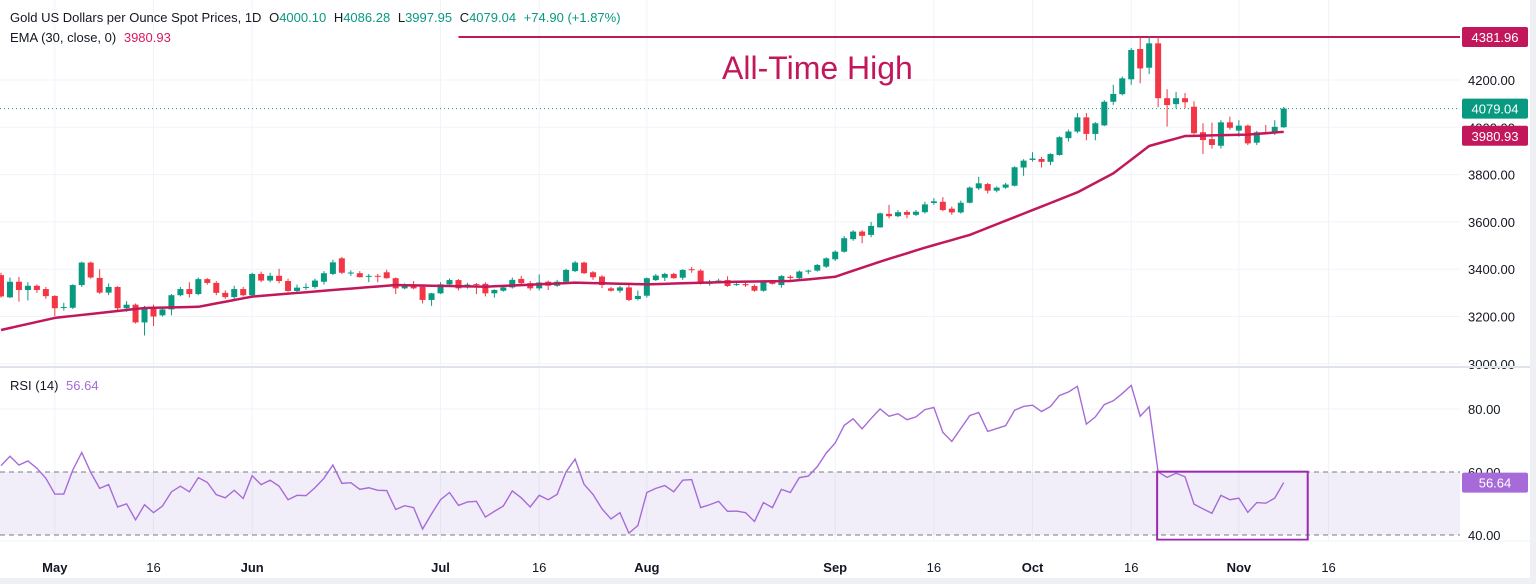 The width and height of the screenshot is (1536, 584). What do you see at coordinates (56, 385) in the screenshot?
I see `rsi-legend: RSI (14) 56.64` at bounding box center [56, 385].